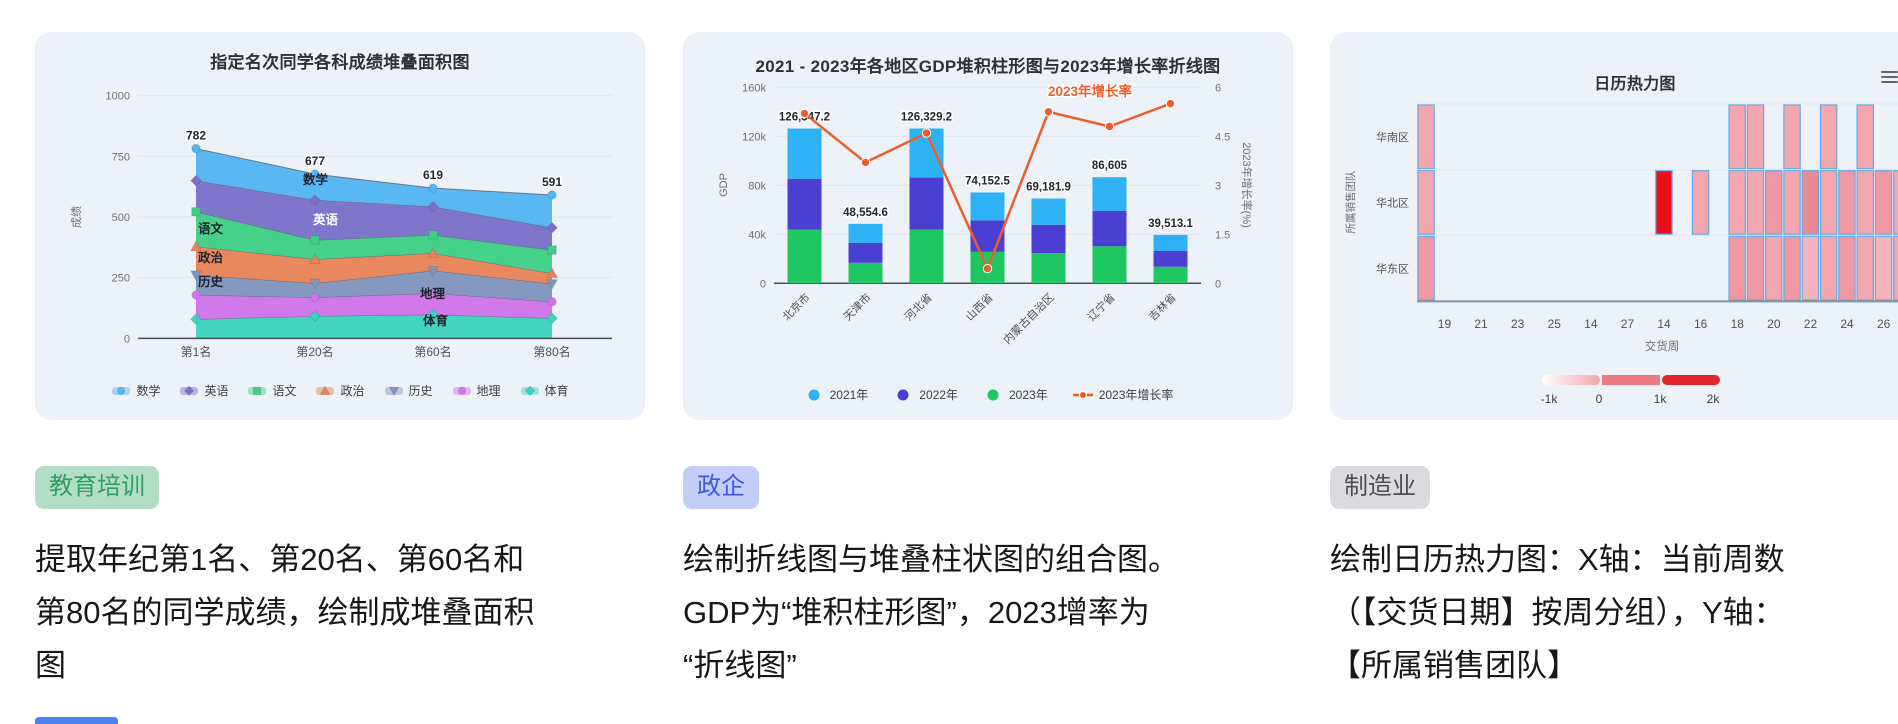  I want to click on legend-item-2021年: 2021年, so click(835, 394).